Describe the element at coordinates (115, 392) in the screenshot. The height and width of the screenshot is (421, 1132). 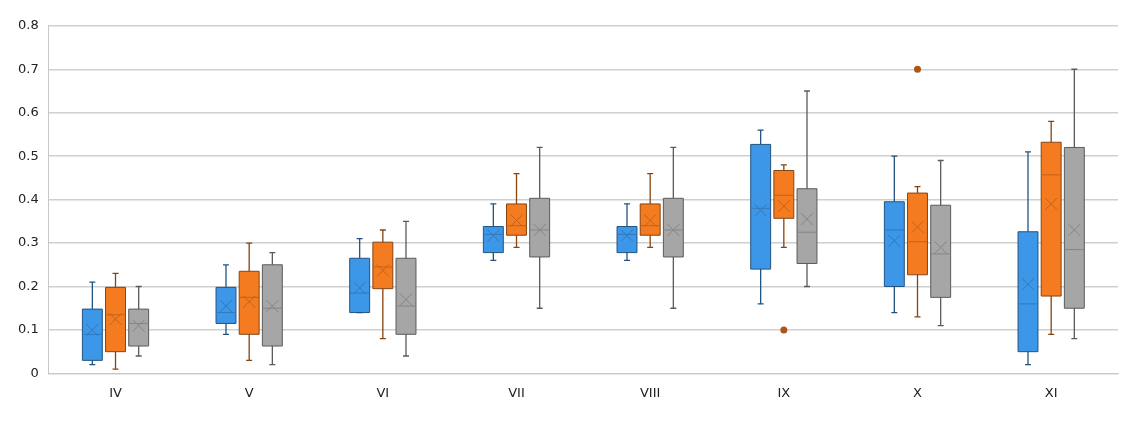
I see `x-tick-label: IV` at that location.